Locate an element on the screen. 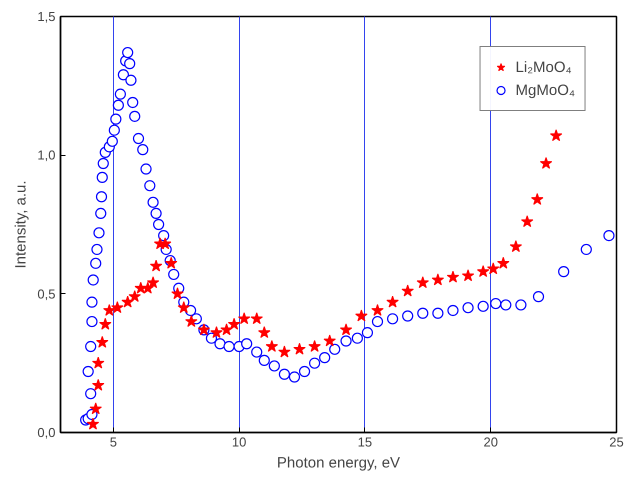  y-tick-label: 0,5 is located at coordinates (46, 294).